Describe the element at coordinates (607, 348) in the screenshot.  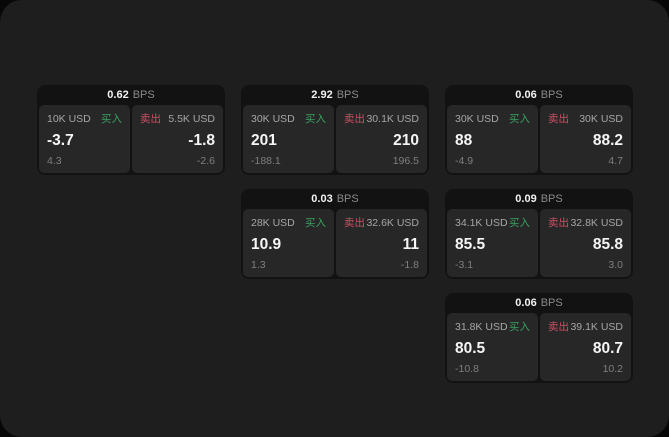
I see `sell-price: 80.7` at that location.